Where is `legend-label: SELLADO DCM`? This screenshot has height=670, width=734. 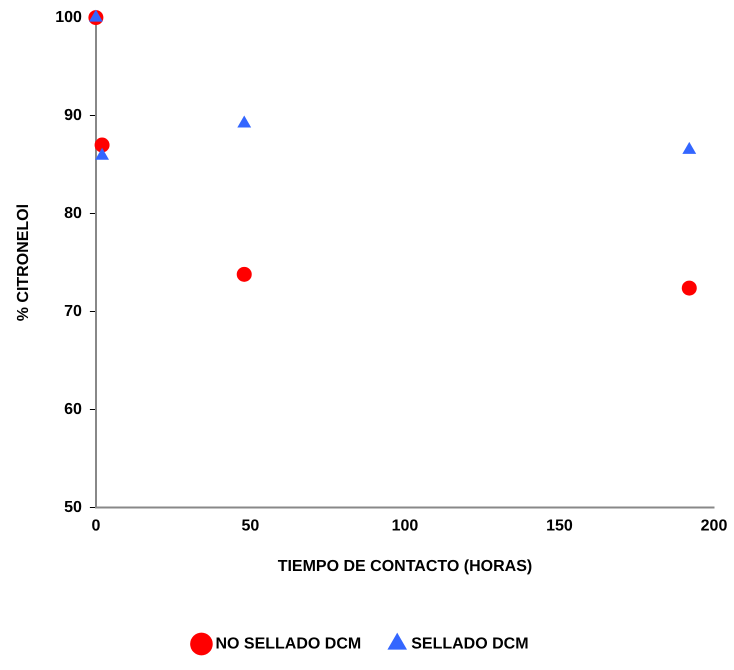 legend-label: SELLADO DCM is located at coordinates (470, 643).